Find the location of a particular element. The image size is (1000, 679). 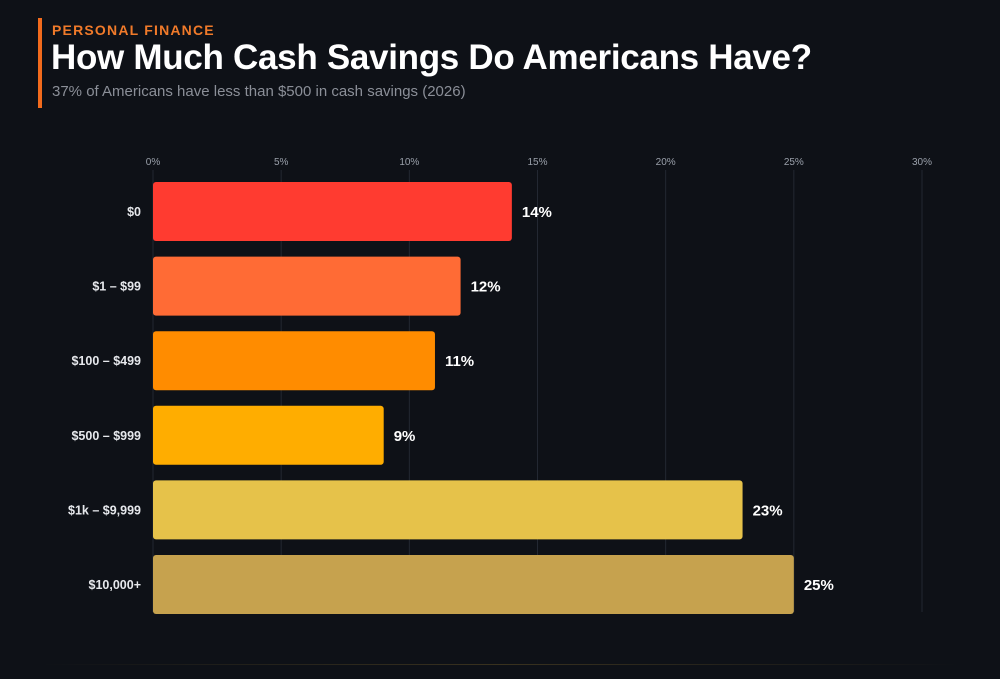

category-label: $10,000+ is located at coordinates (115, 585).